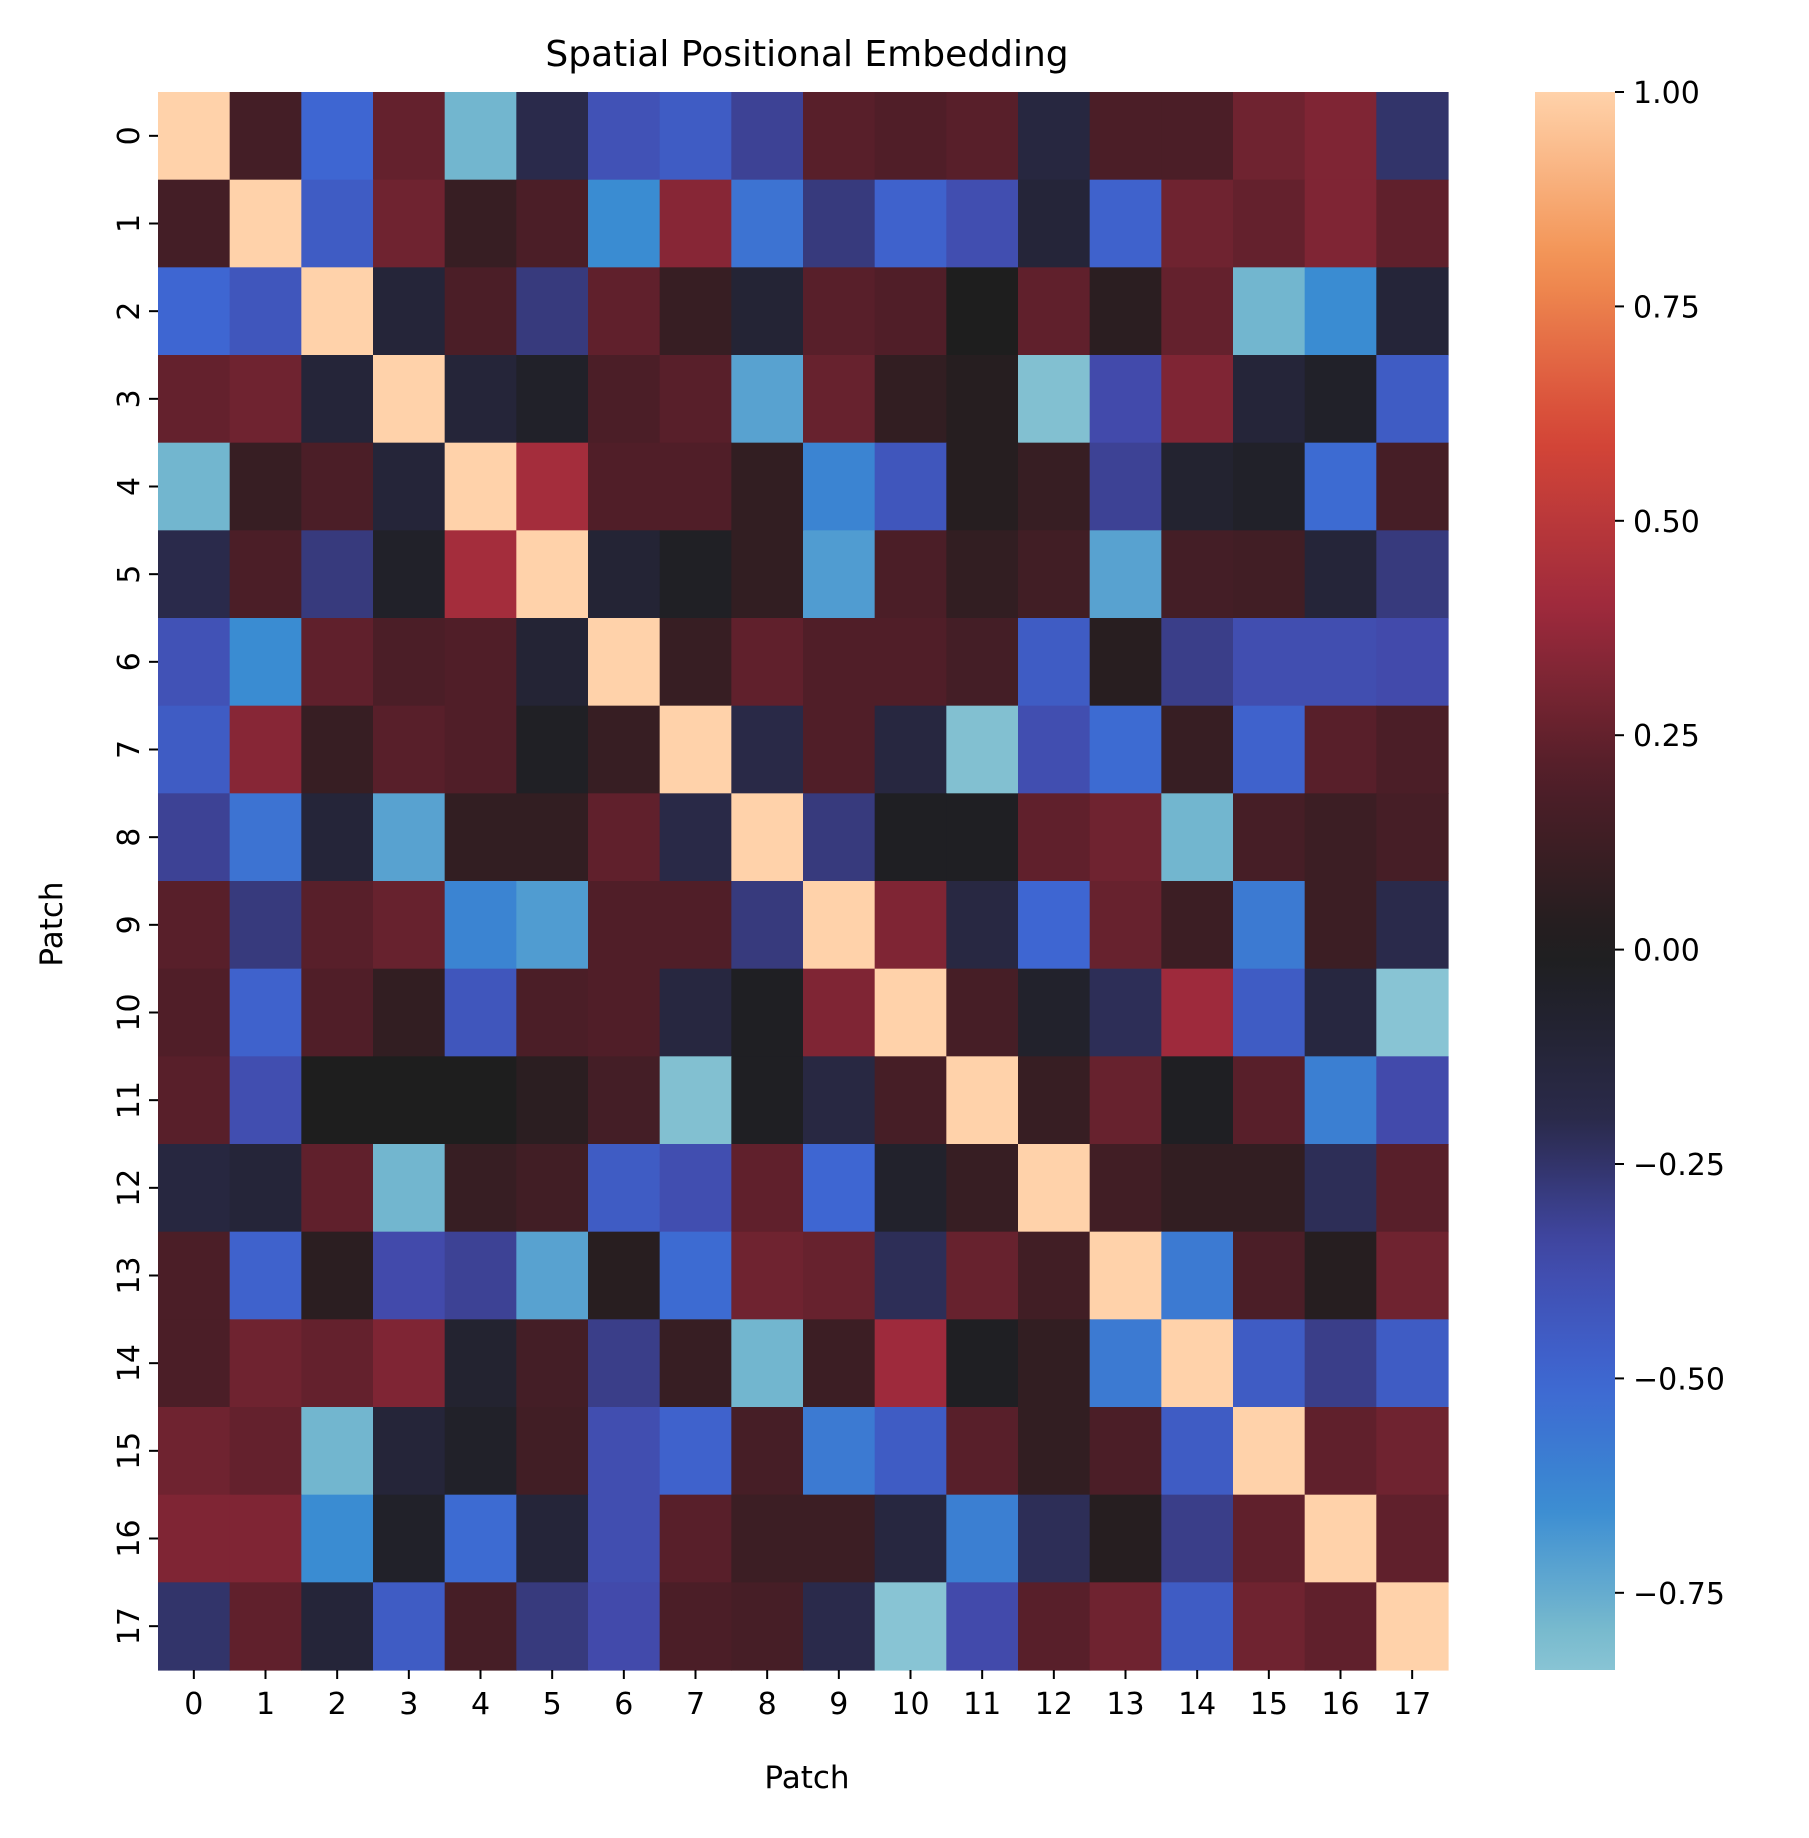 The width and height of the screenshot is (1809, 1838). What do you see at coordinates (337, 1704) in the screenshot?
I see `x-tick-label: 2` at bounding box center [337, 1704].